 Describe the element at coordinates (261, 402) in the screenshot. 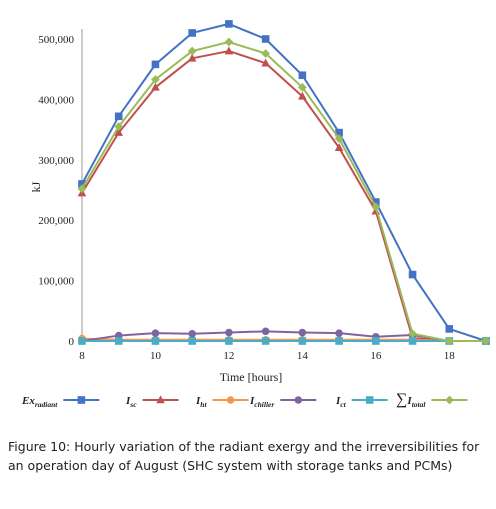

I see `legend-label: Ichiller` at that location.